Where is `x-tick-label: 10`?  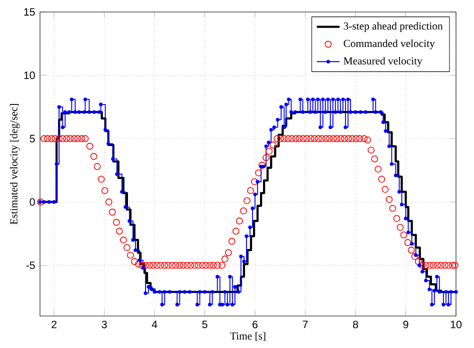
x-tick-label: 10 is located at coordinates (456, 324).